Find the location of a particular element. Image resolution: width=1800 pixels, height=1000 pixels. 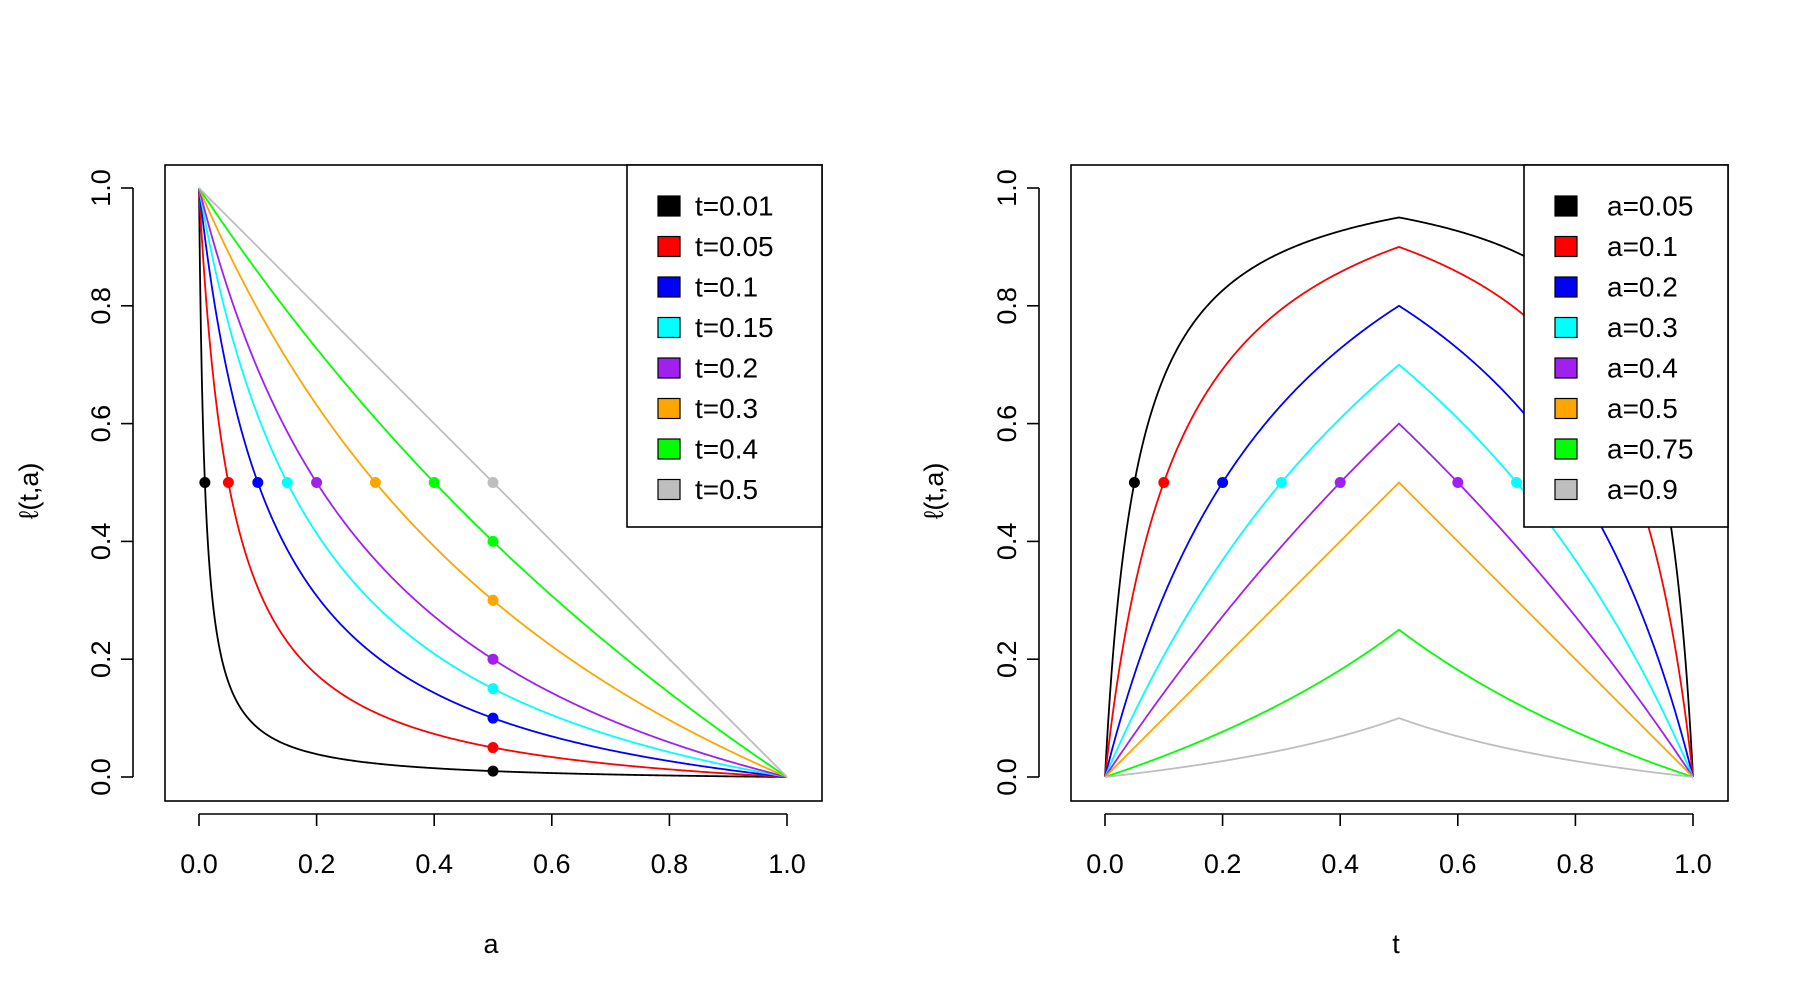

legend-label: t=0.15 is located at coordinates (734, 327).